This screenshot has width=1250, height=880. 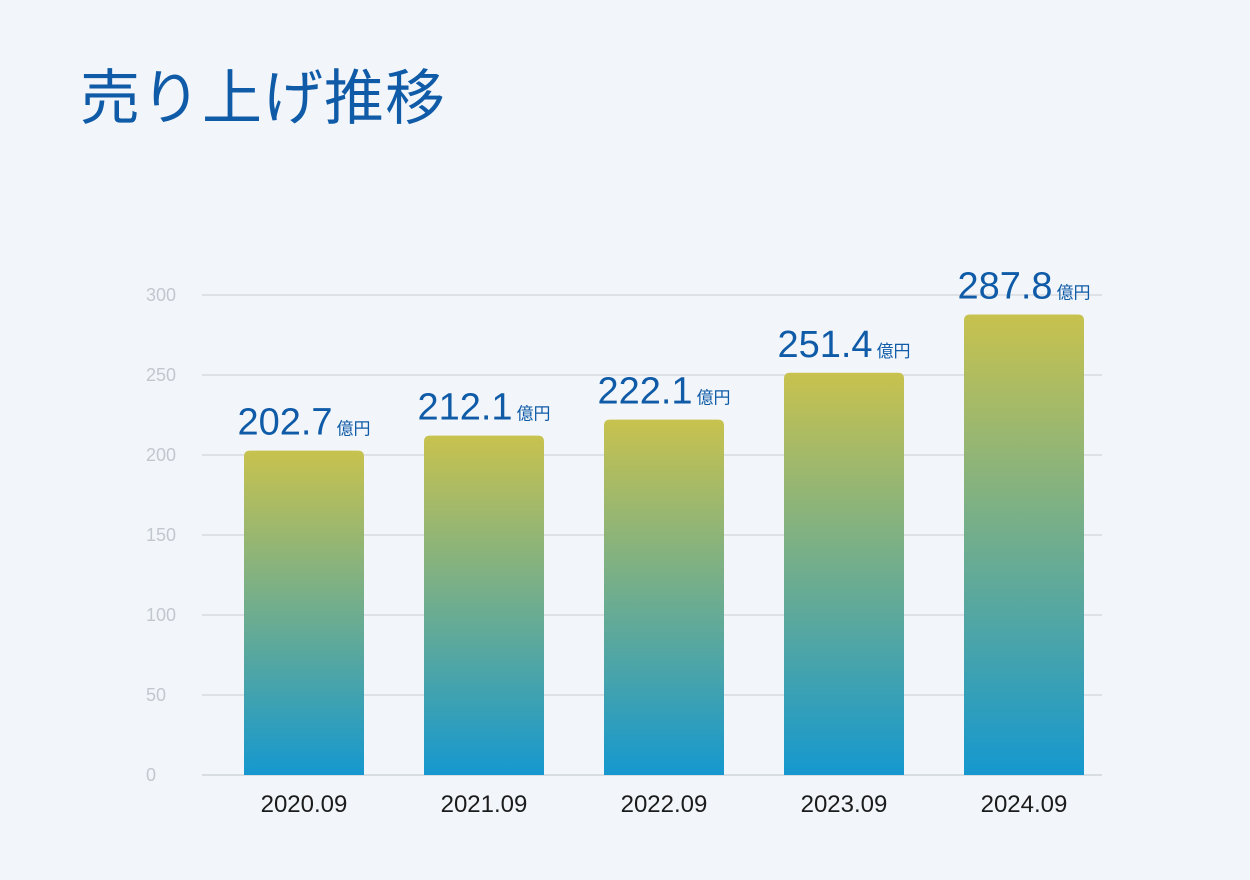 I want to click on bar-value-number: 222.1, so click(x=644, y=392).